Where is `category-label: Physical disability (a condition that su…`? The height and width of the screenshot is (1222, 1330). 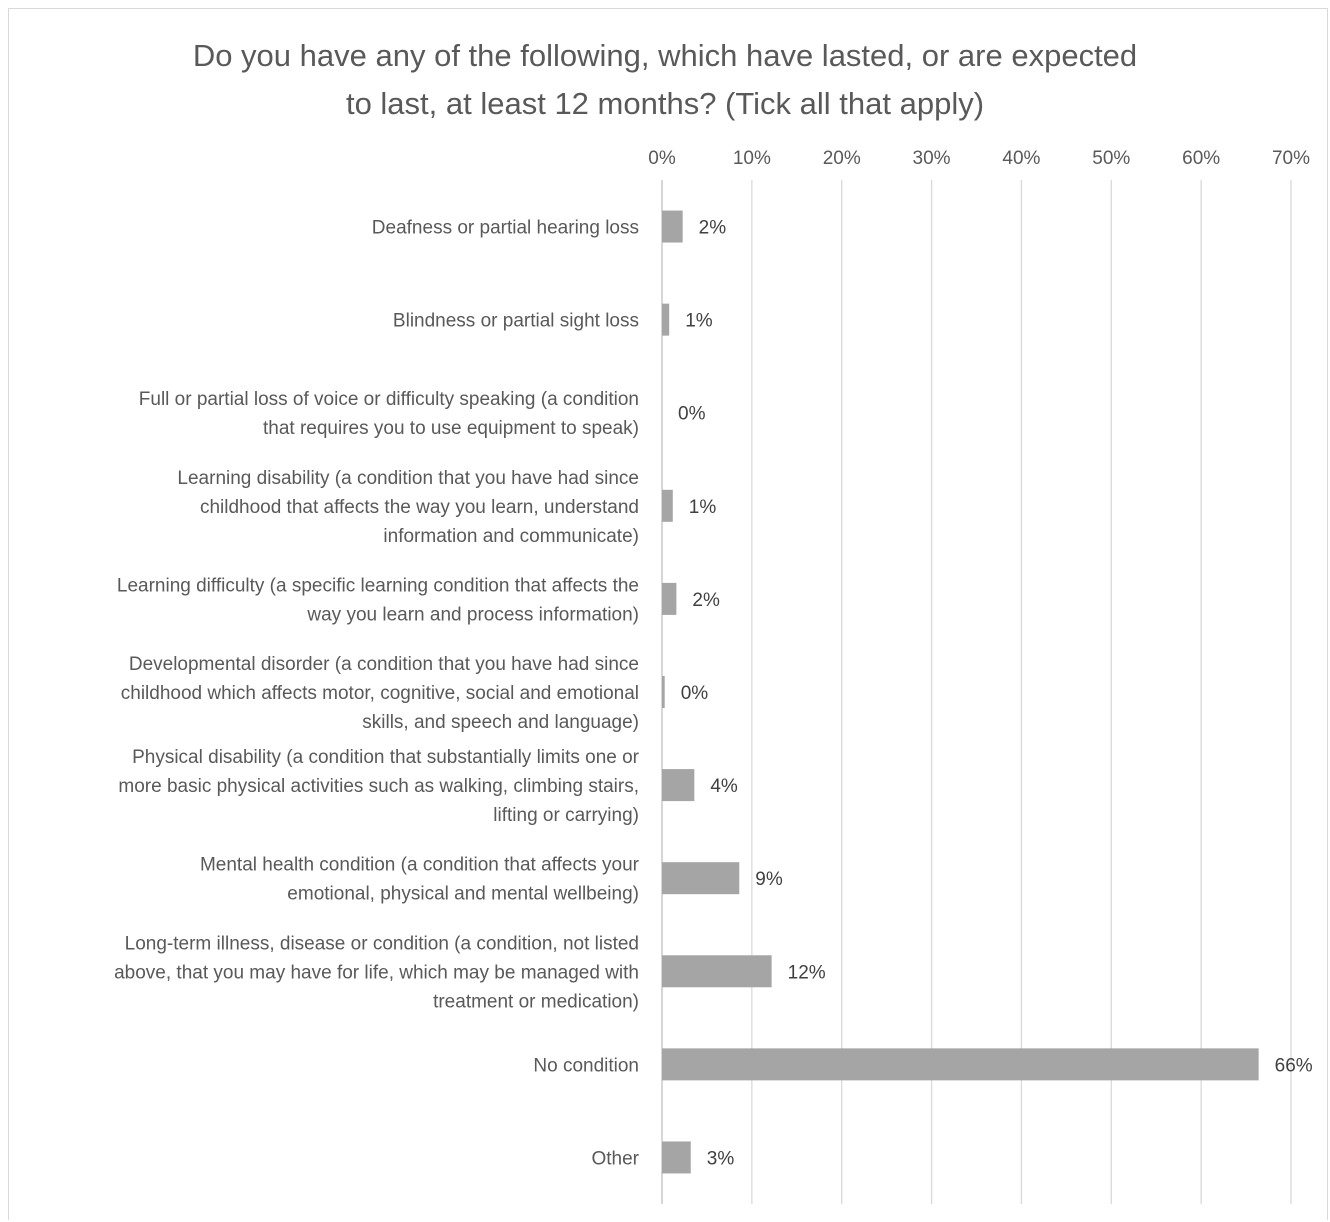
category-label: Physical disability (a condition that su… is located at coordinates (378, 786).